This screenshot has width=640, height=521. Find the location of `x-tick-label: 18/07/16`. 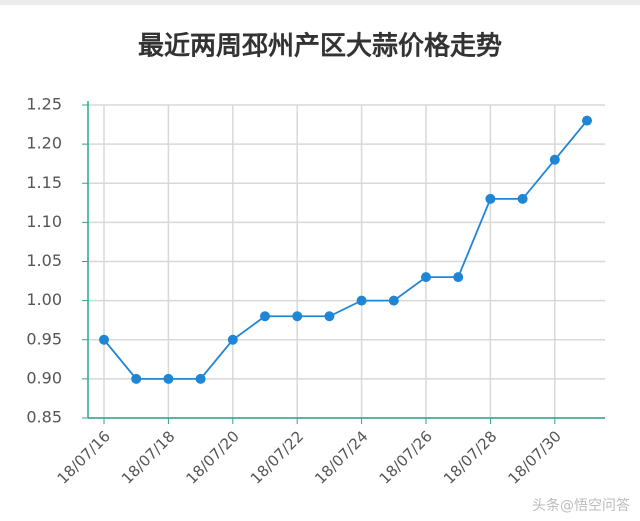

x-tick-label: 18/07/16 is located at coordinates (84, 457).